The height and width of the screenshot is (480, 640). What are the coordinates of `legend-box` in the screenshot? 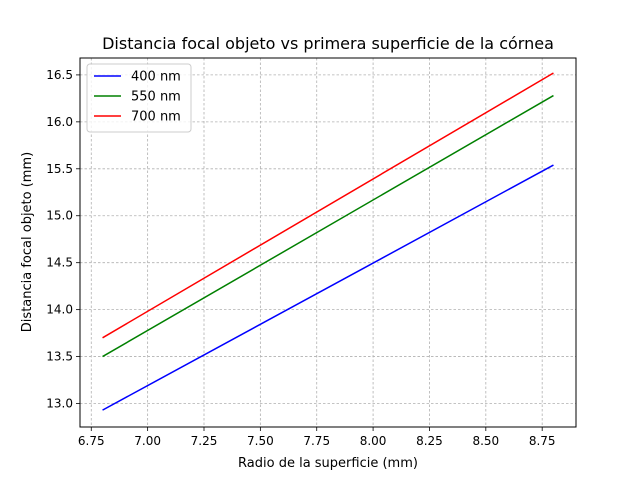 It's located at (139, 98).